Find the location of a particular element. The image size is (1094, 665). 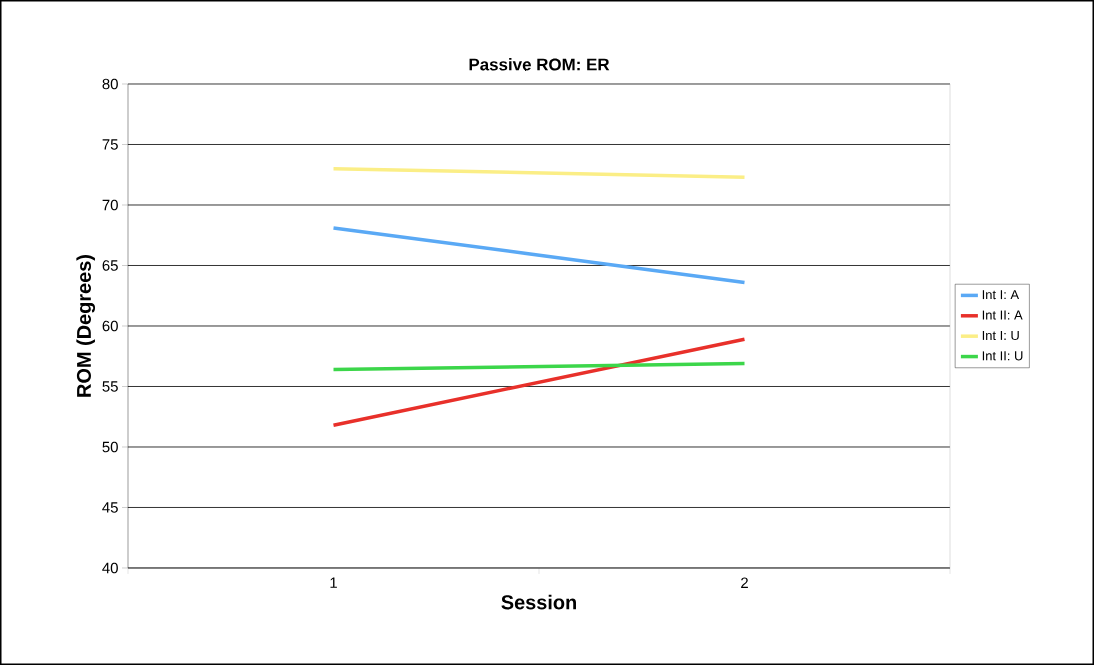

legend-label: Int II: A is located at coordinates (1002, 315).